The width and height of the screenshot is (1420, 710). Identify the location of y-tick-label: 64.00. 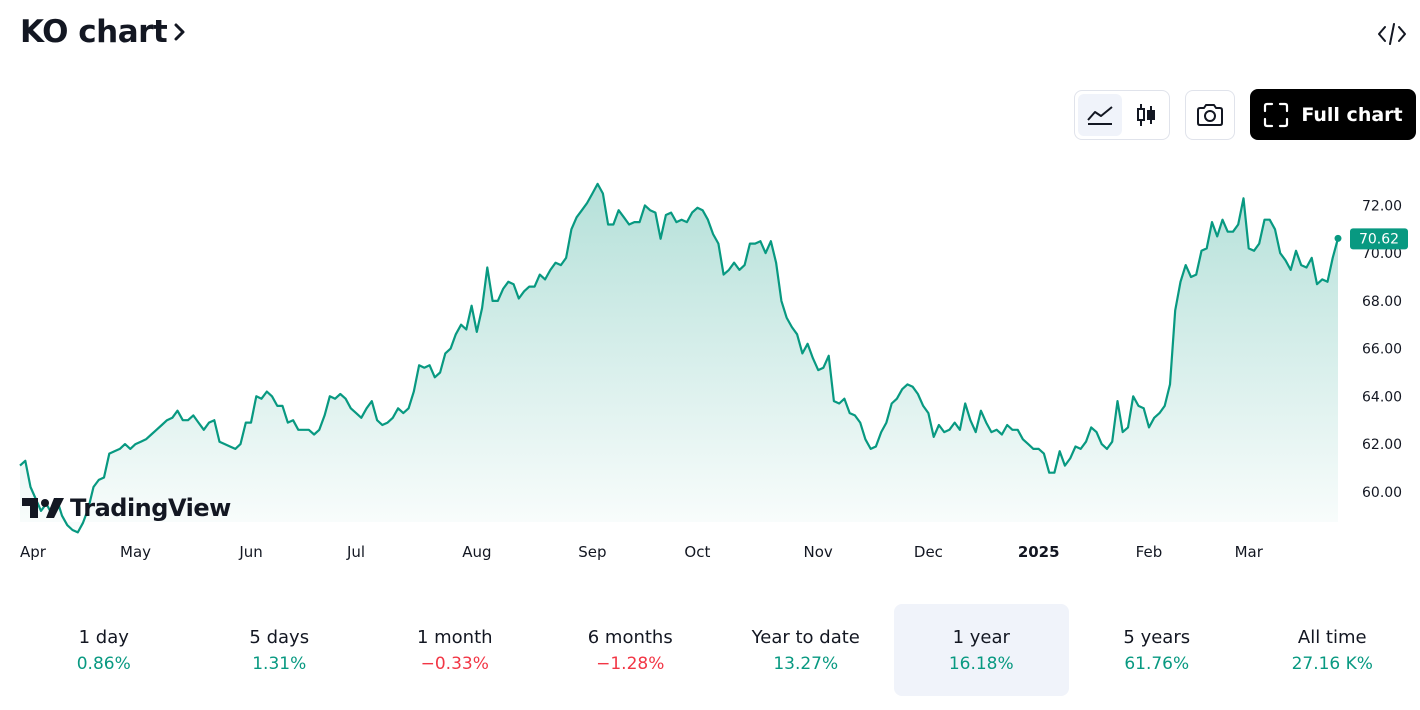
(1382, 397).